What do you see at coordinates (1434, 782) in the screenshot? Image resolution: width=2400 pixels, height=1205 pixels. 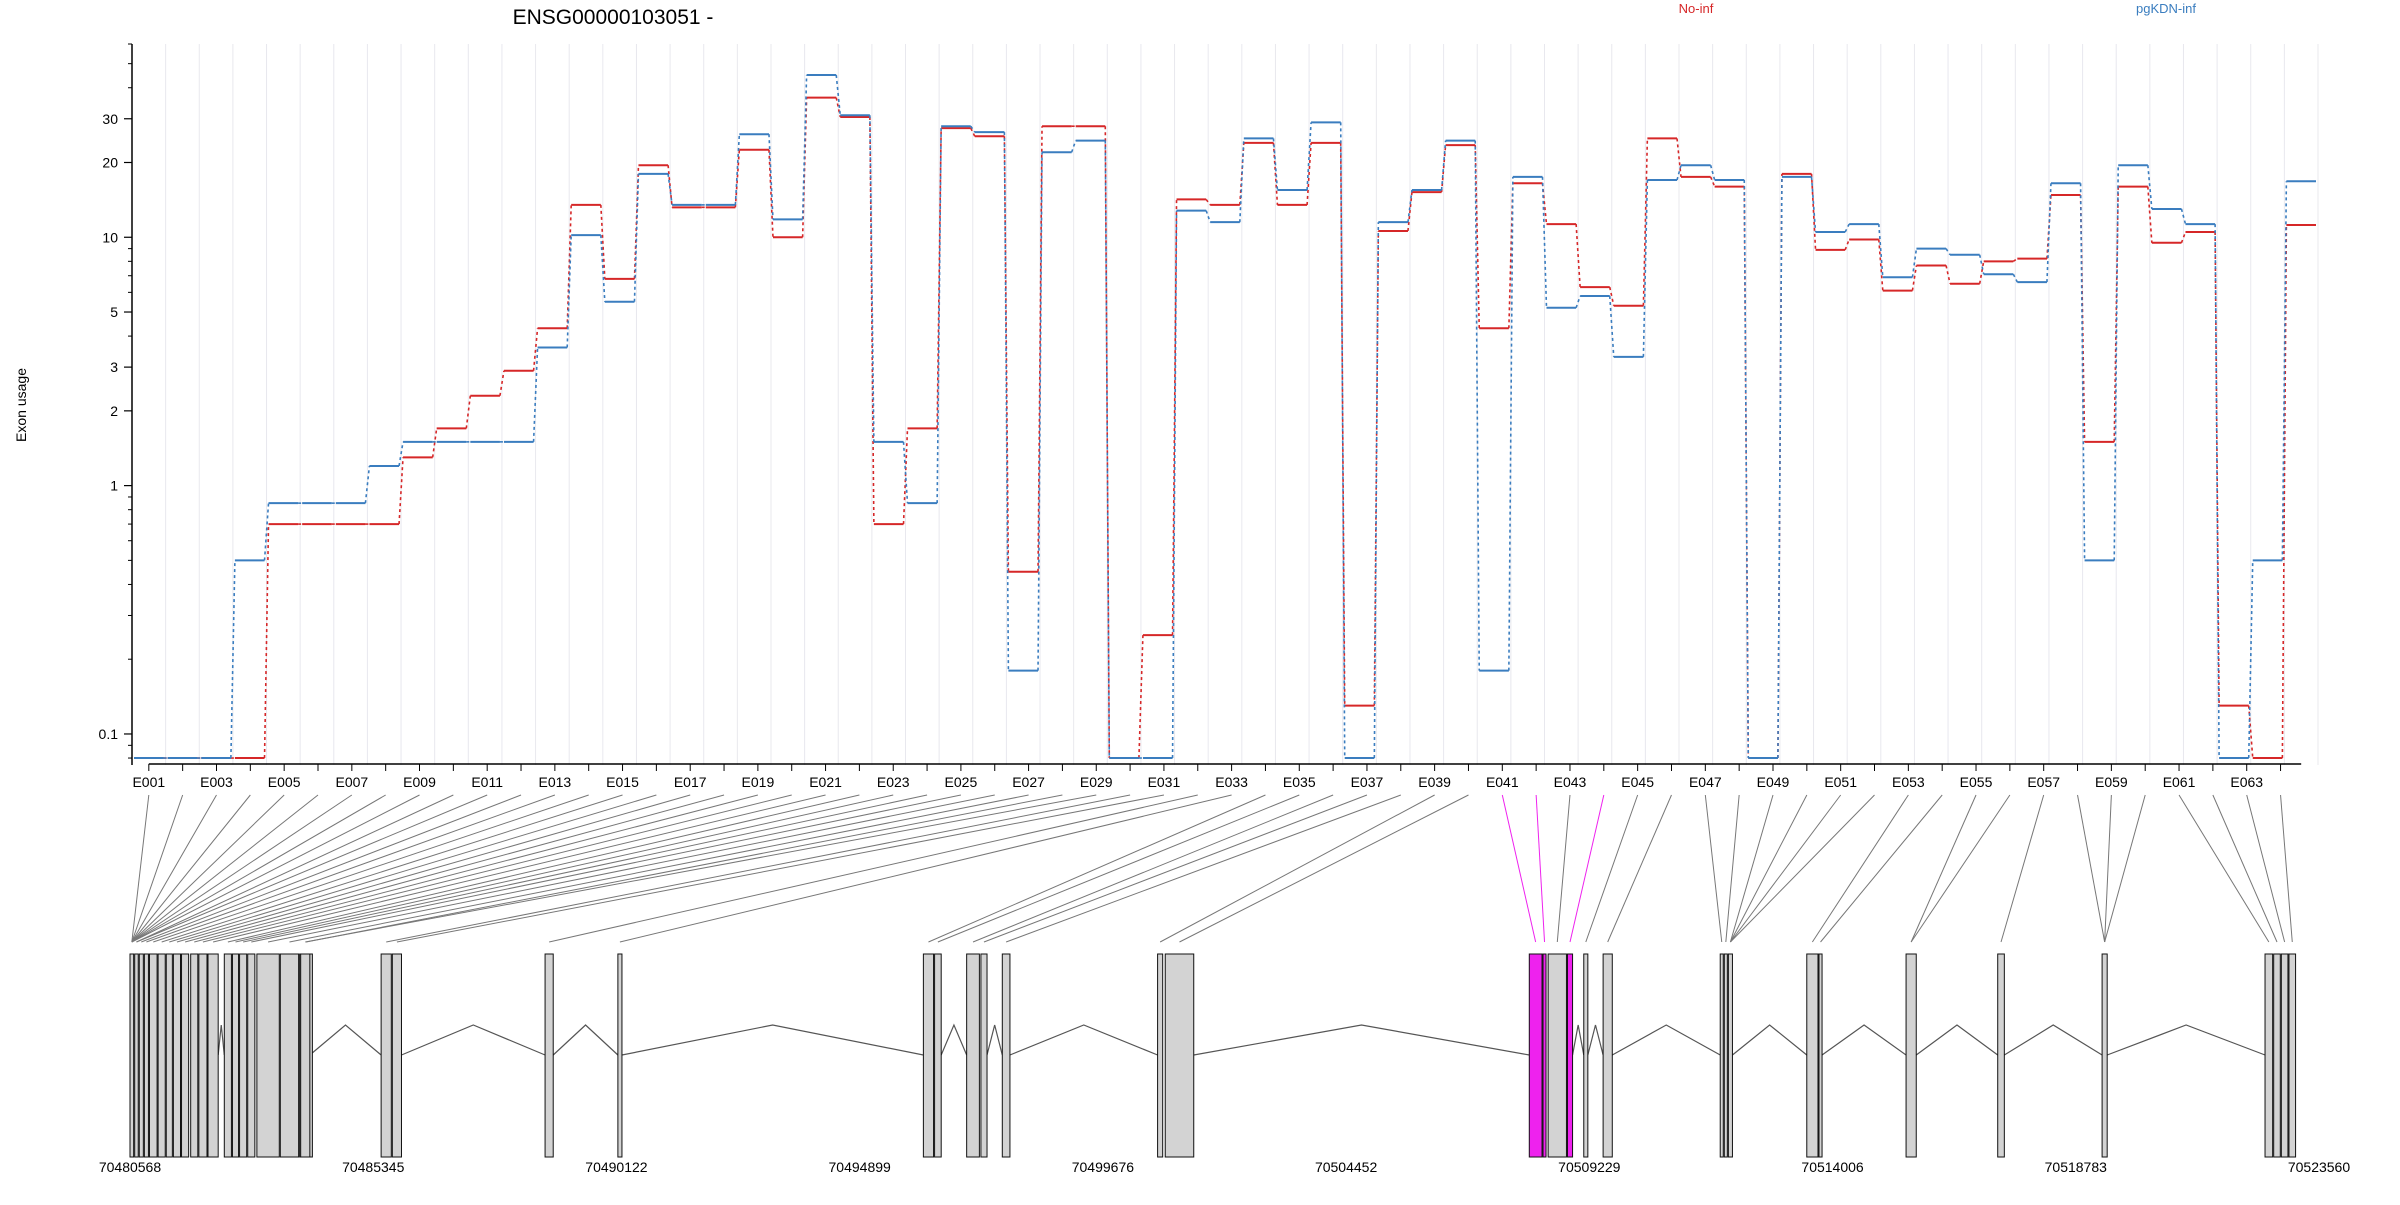 I see `x-tick-label: E039` at bounding box center [1434, 782].